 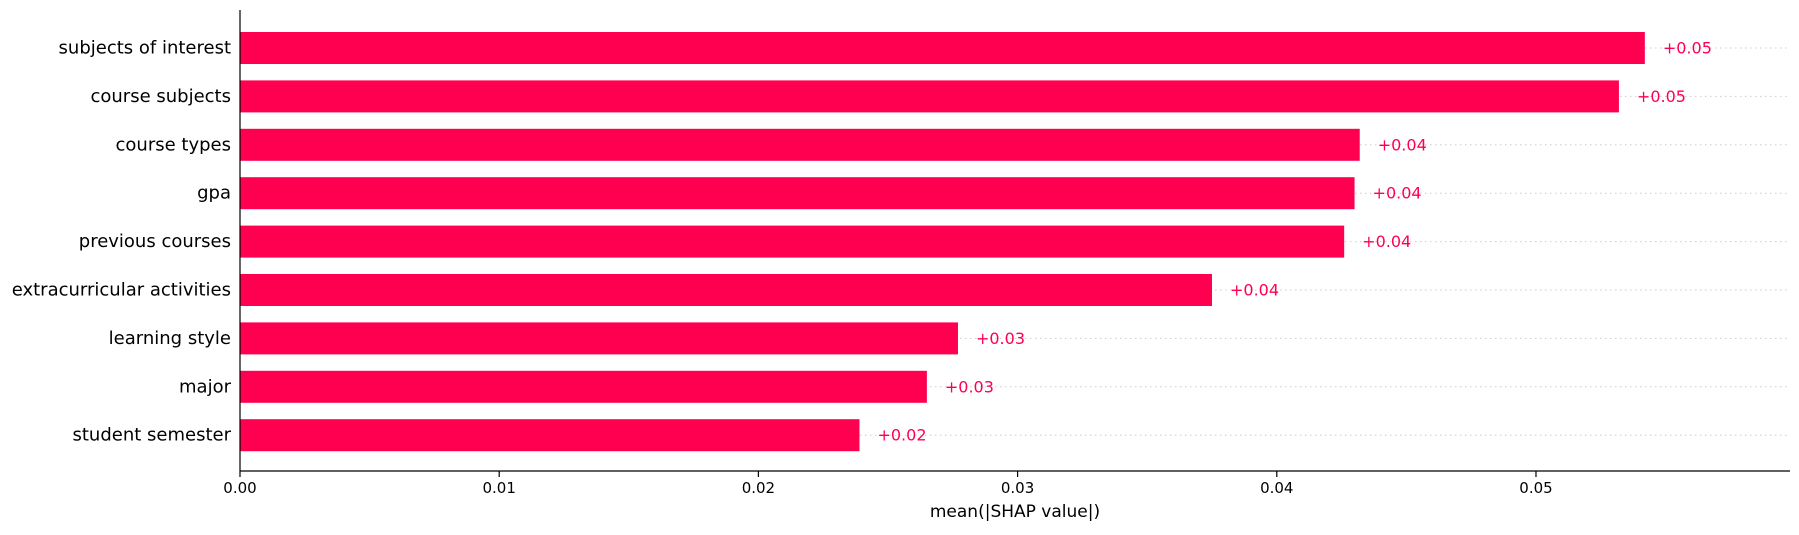 What do you see at coordinates (1017, 488) in the screenshot?
I see `x-tick-label: 0.03` at bounding box center [1017, 488].